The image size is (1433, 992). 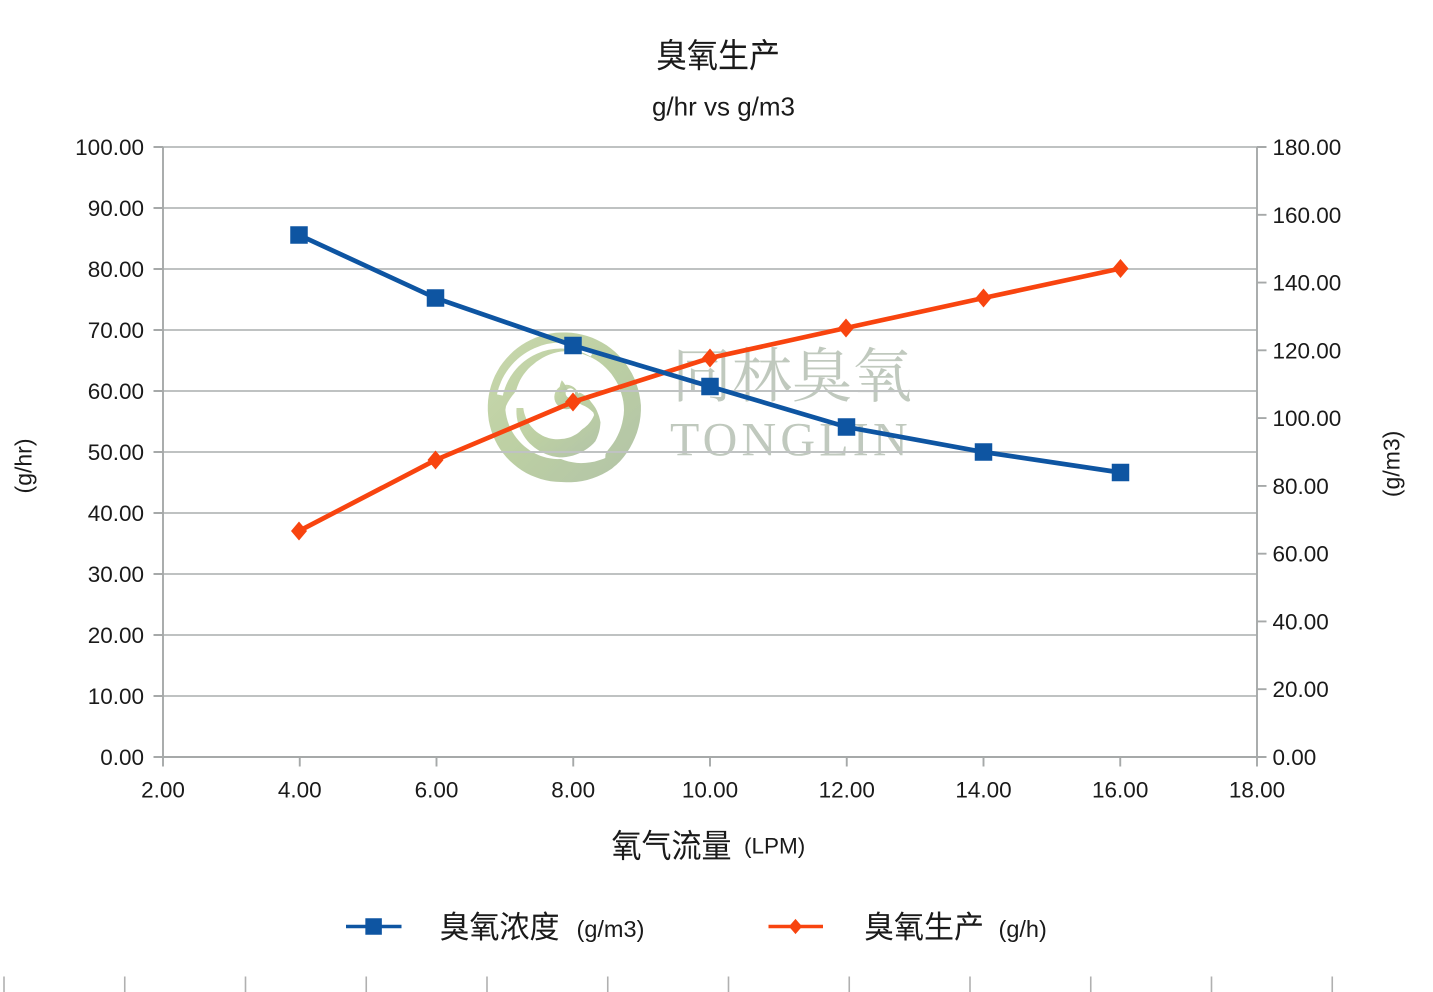 I want to click on svg-text: 8.00, so click(x=573, y=790).